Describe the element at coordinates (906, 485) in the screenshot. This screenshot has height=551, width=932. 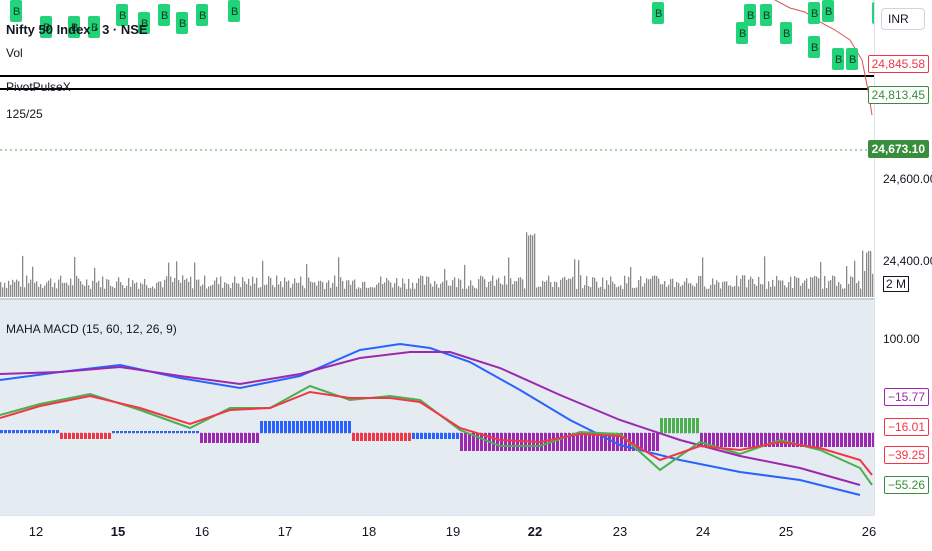
I see `macd-label-green: −55.26` at that location.